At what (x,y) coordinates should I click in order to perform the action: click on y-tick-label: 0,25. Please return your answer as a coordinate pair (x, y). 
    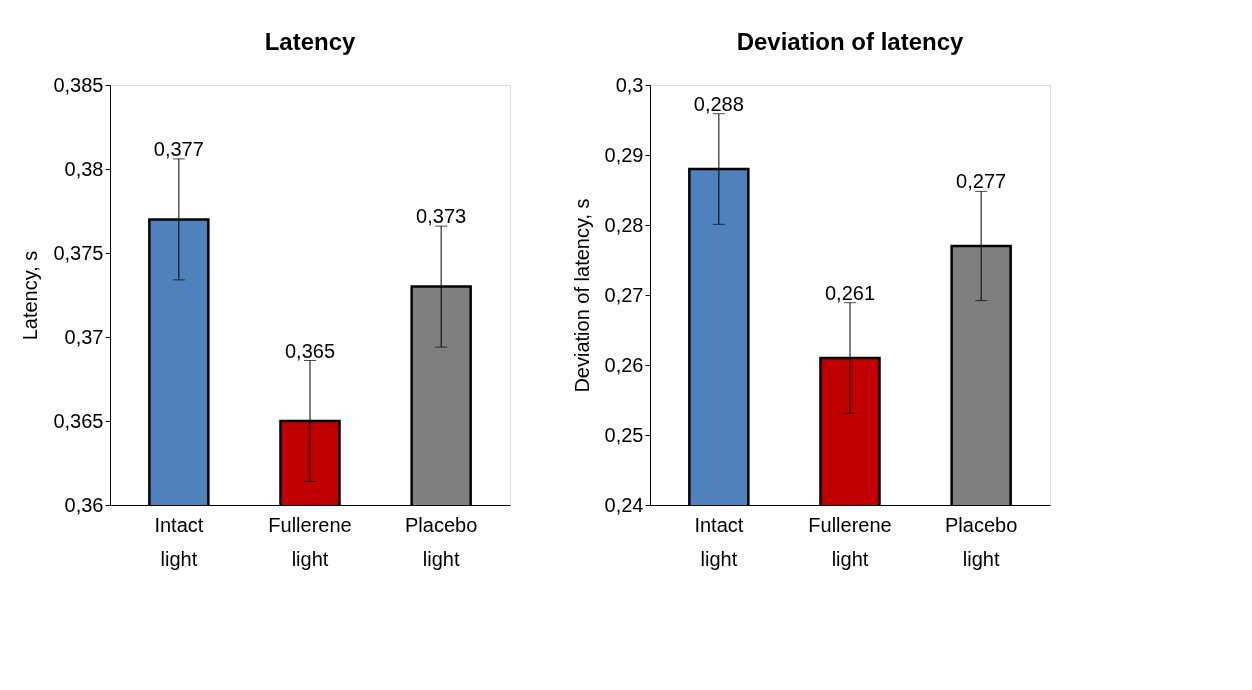
    Looking at the image, I should click on (624, 434).